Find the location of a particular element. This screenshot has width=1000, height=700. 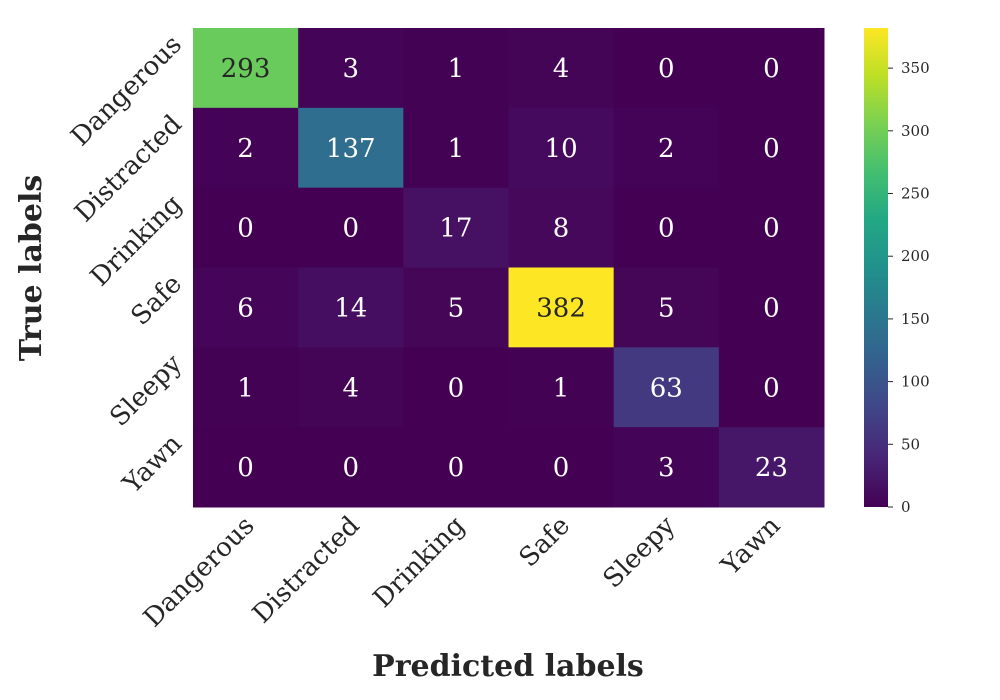

cell-value-r4-c2: 0 is located at coordinates (456, 388).